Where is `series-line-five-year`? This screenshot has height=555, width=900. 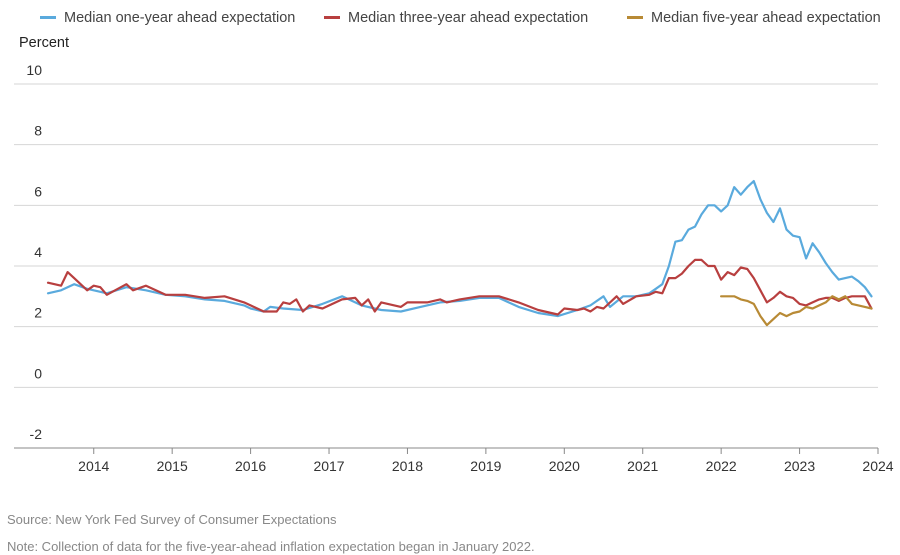
series-line-five-year is located at coordinates (796, 311).